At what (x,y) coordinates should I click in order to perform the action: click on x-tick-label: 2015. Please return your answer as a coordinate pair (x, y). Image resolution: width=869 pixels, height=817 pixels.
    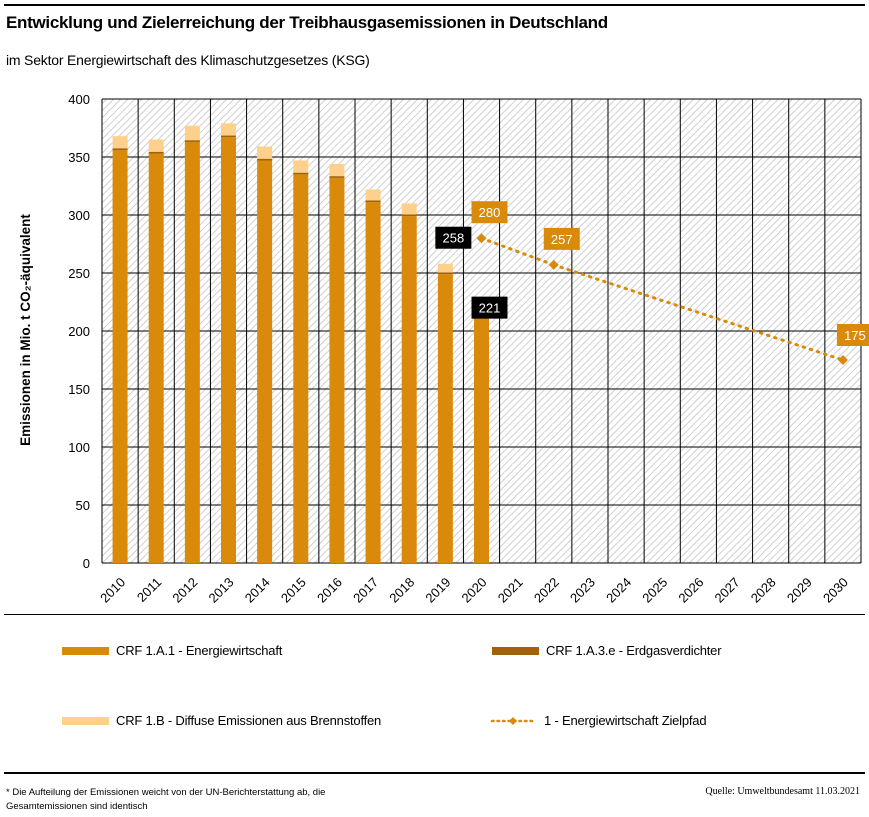
    Looking at the image, I should click on (293, 590).